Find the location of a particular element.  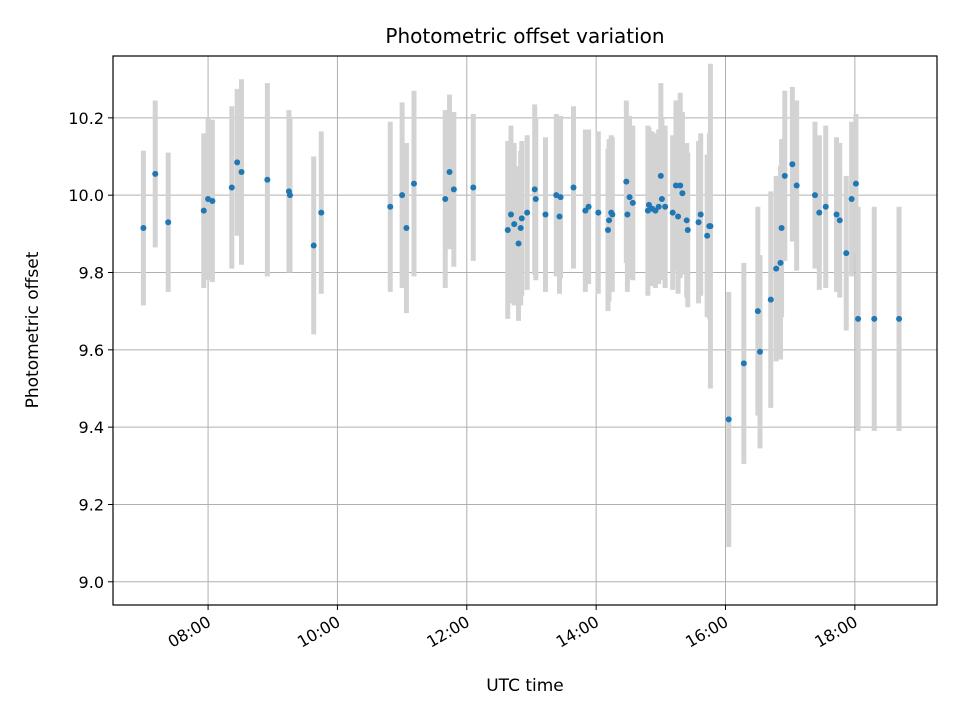

y-tick-label: 10.0 is located at coordinates (86, 195).